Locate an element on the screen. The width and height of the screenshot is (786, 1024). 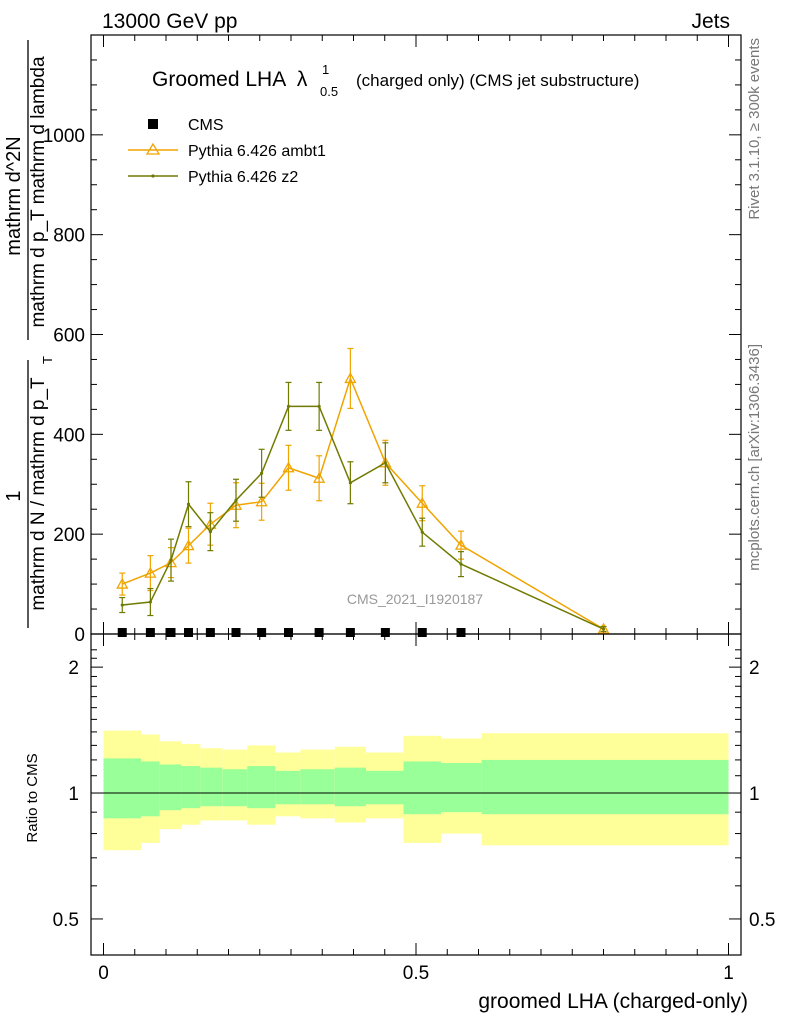
header-right: Jets is located at coordinates (710, 21).